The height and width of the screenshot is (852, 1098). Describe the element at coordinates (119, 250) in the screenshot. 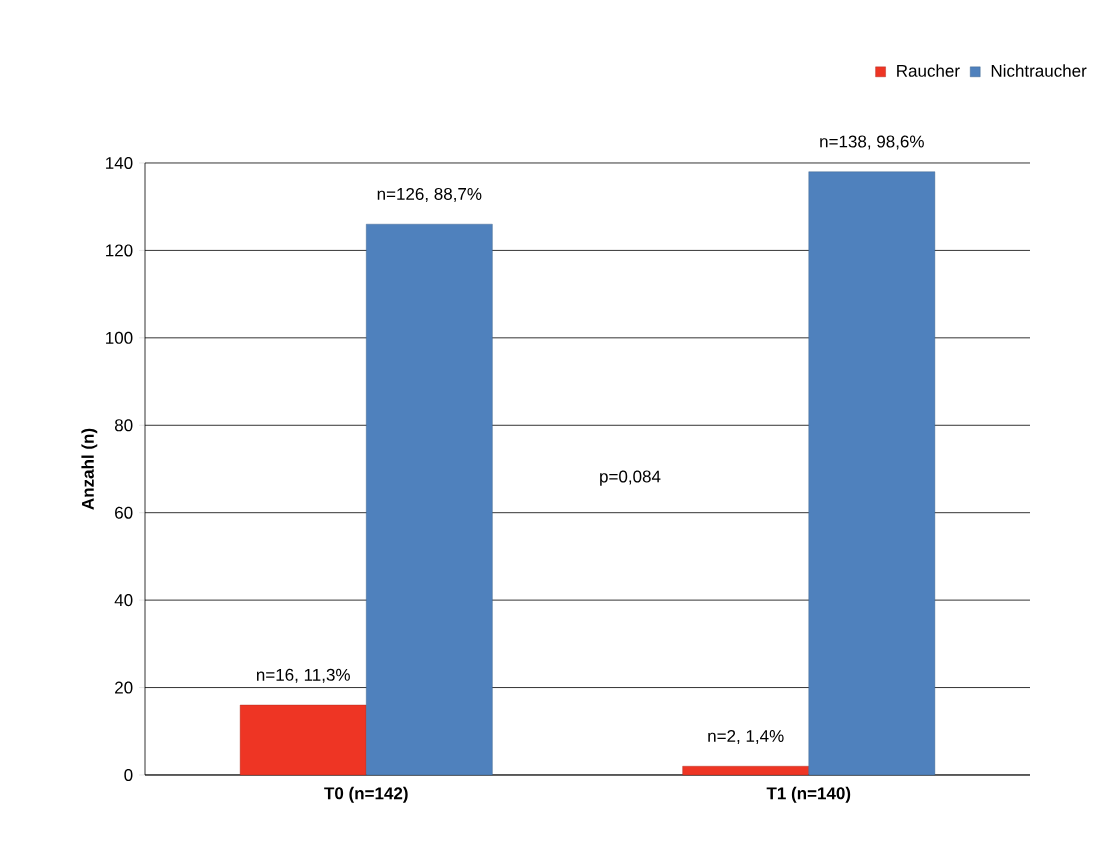

I see `y-tick-label: 120` at that location.